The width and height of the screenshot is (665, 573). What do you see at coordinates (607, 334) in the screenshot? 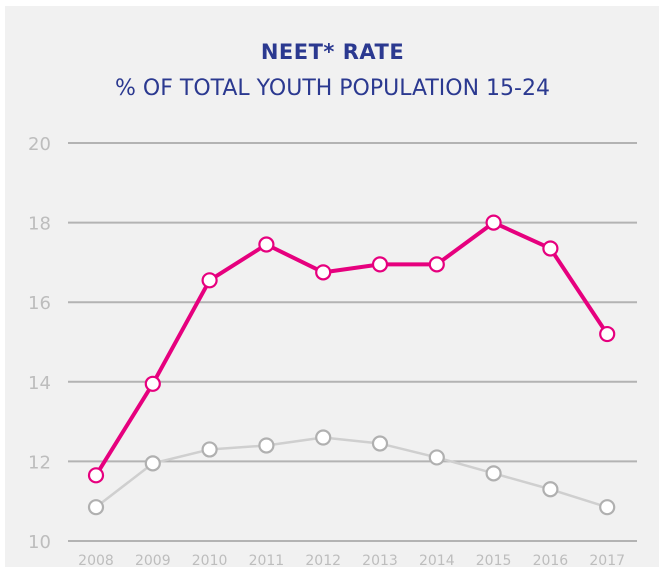
I see `series-1-point-2017` at bounding box center [607, 334].